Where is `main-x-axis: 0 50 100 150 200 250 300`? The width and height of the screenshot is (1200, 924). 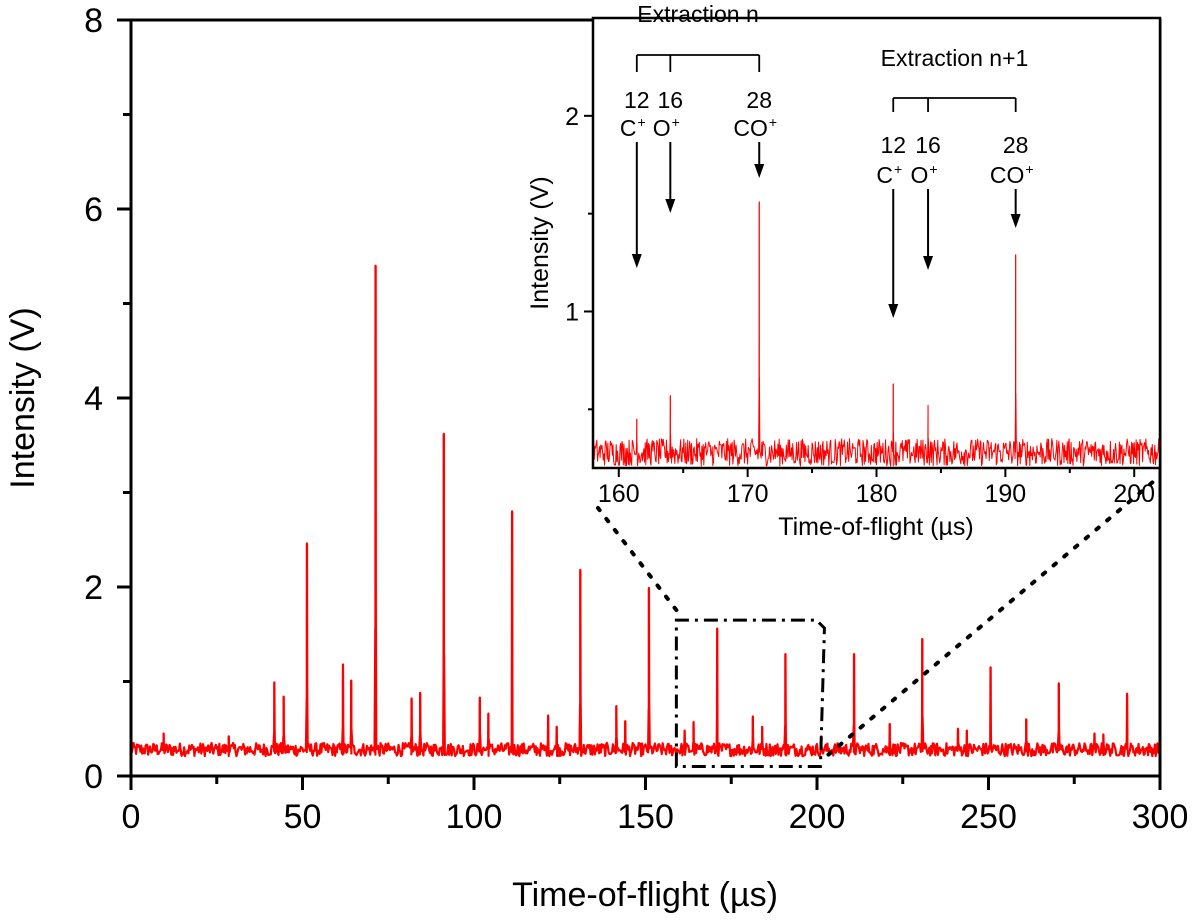 main-x-axis: 0 50 100 150 200 250 300 is located at coordinates (655, 806).